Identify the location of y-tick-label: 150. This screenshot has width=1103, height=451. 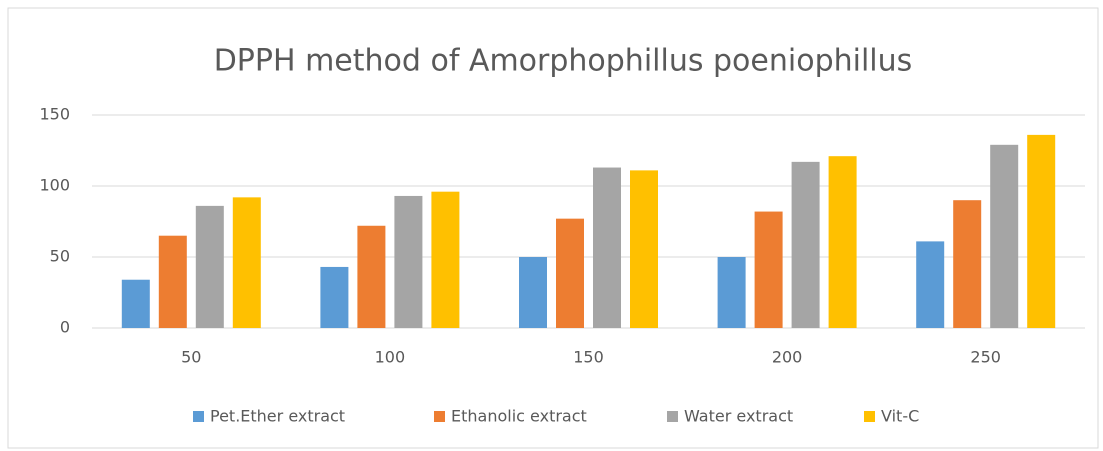
(54, 114).